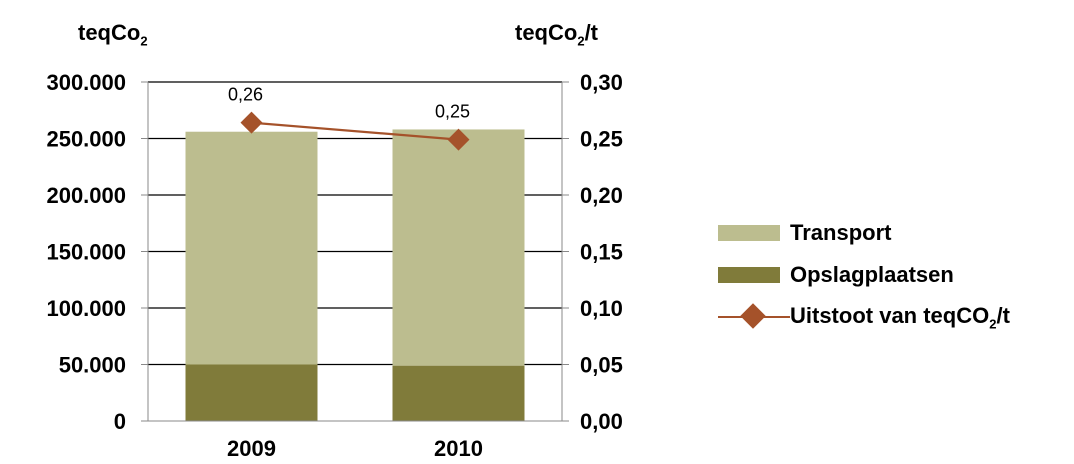 The width and height of the screenshot is (1074, 464). Describe the element at coordinates (86, 195) in the screenshot. I see `left-tick-label: 200.000` at that location.